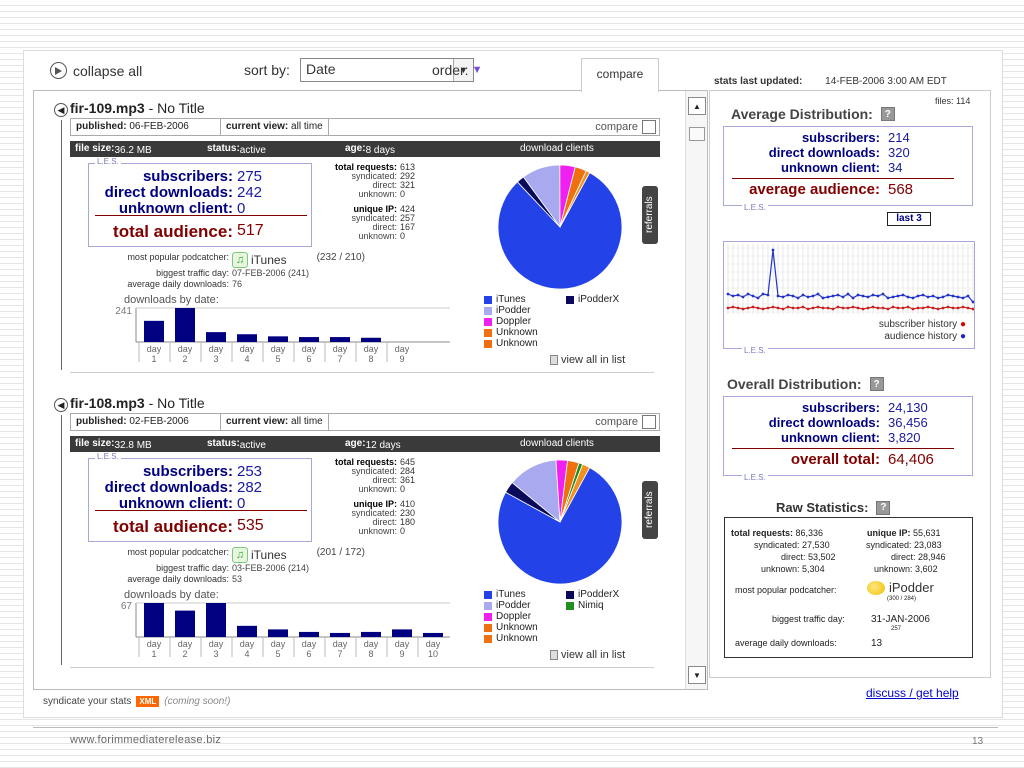 The height and width of the screenshot is (768, 1024). What do you see at coordinates (554, 655) in the screenshot?
I see `document-icon` at bounding box center [554, 655].